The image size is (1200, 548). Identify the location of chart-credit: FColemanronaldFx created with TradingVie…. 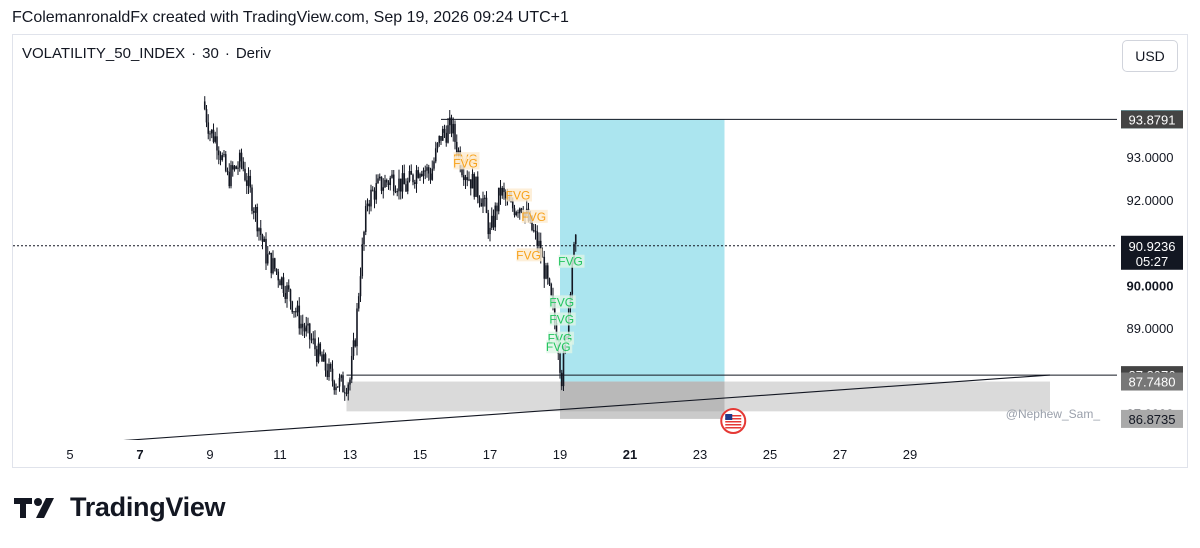
(290, 17).